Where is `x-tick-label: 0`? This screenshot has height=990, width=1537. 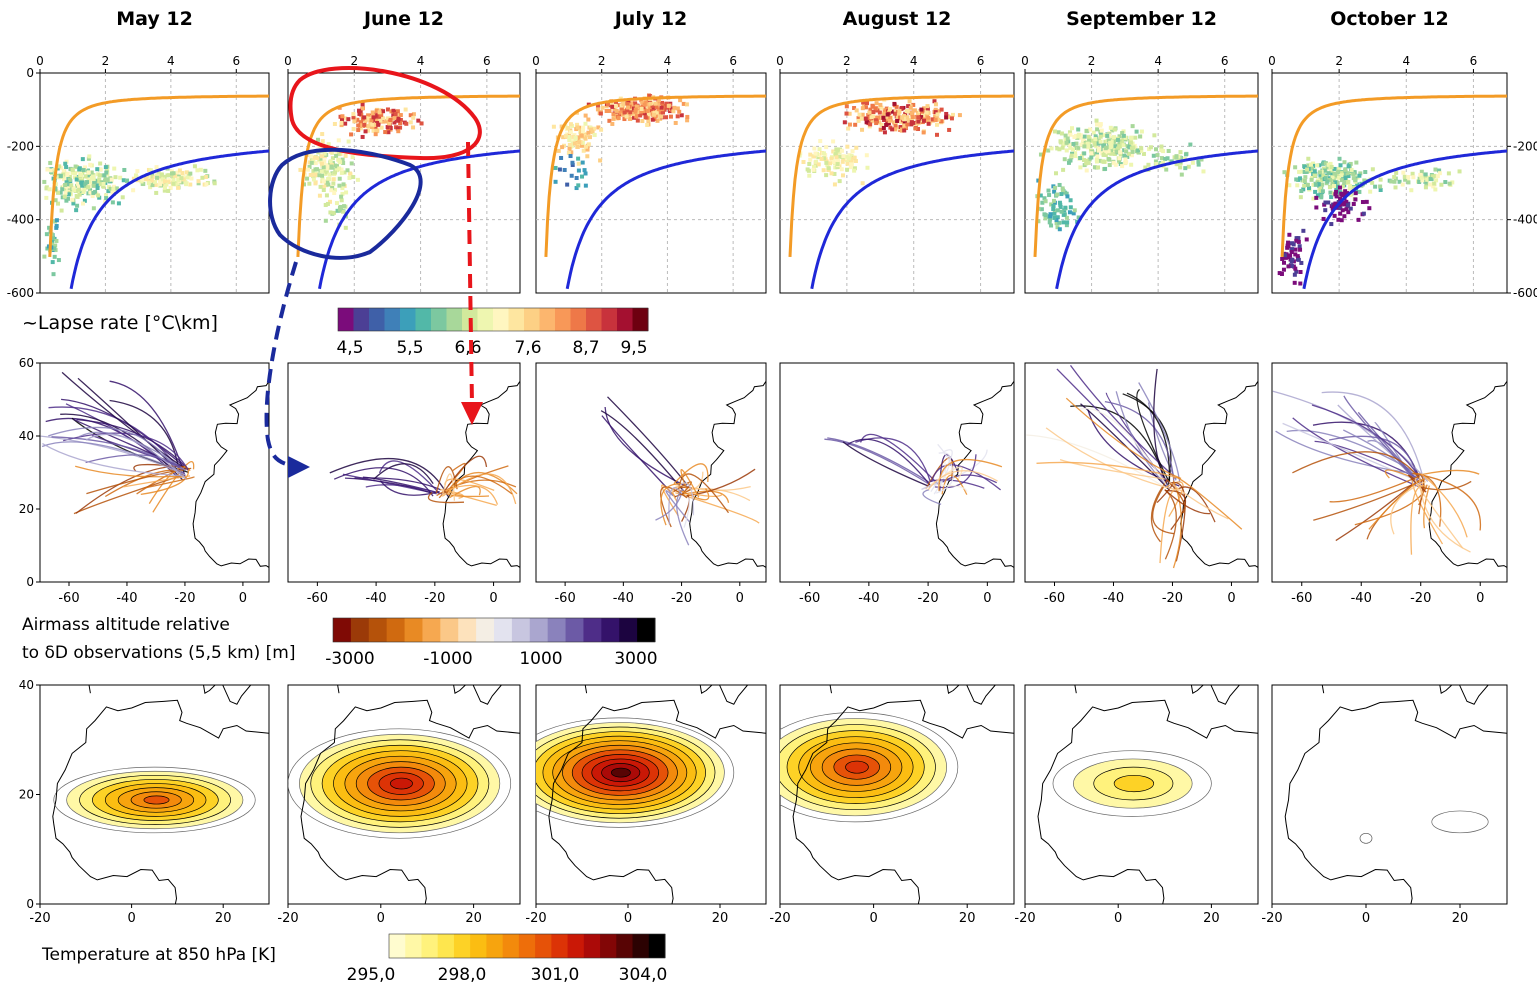
x-tick-label: 0 is located at coordinates (628, 918).